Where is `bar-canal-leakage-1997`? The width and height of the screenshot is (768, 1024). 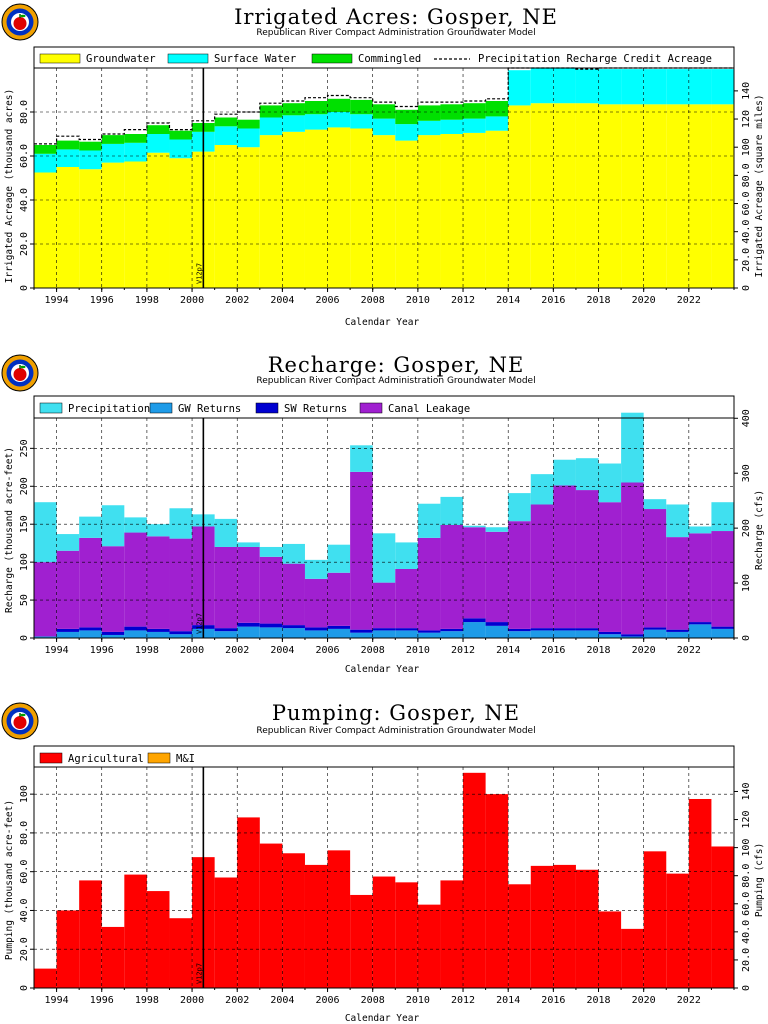
bar-canal-leakage-1997 is located at coordinates (135, 579).